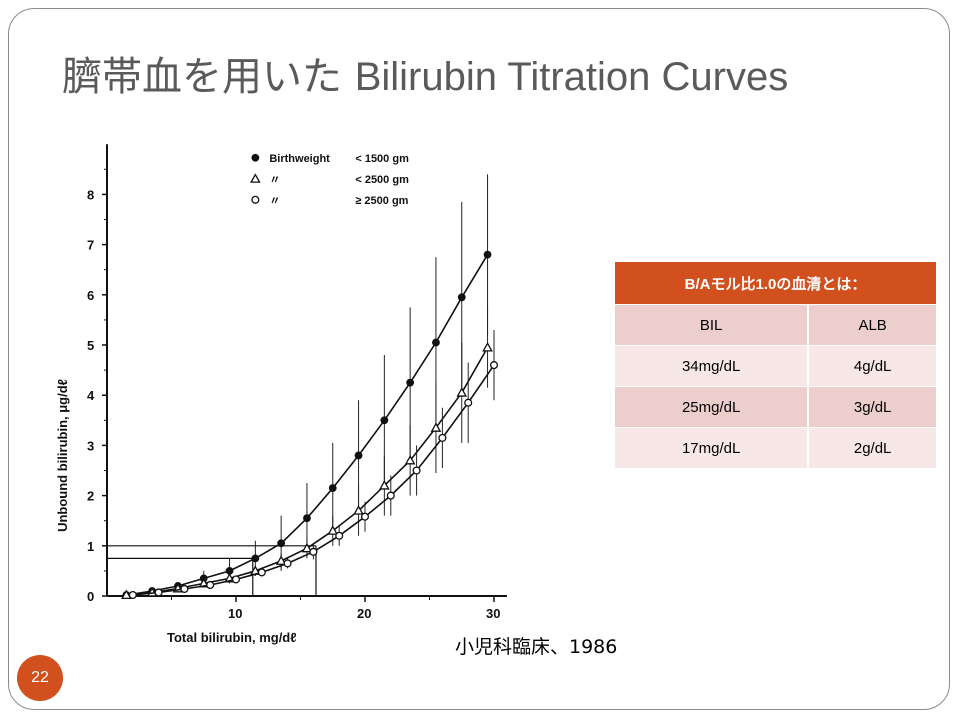 The height and width of the screenshot is (720, 960). What do you see at coordinates (90, 596) in the screenshot?
I see `y-tick-label: 0` at bounding box center [90, 596].